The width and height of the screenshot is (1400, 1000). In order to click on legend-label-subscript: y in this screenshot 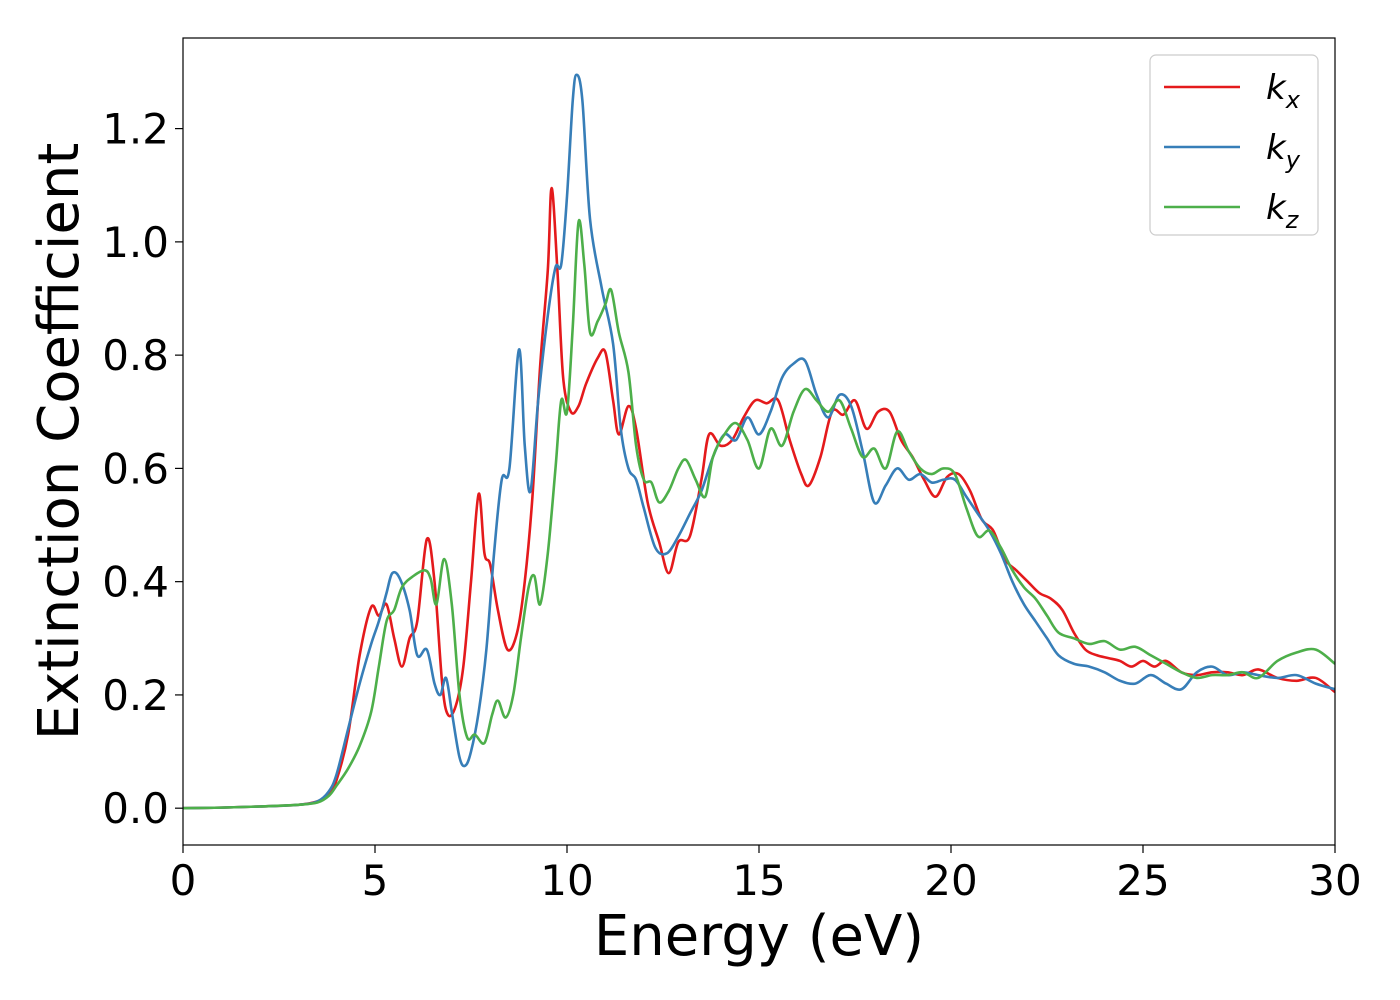, I will do `click(1293, 160)`.